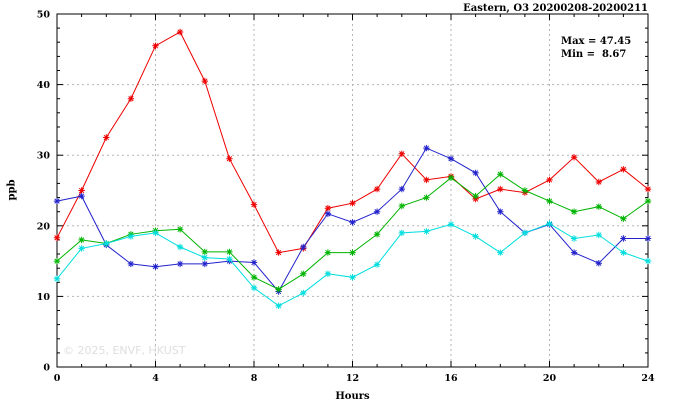 Image resolution: width=674 pixels, height=409 pixels. I want to click on svg-text: 50, so click(44, 15).